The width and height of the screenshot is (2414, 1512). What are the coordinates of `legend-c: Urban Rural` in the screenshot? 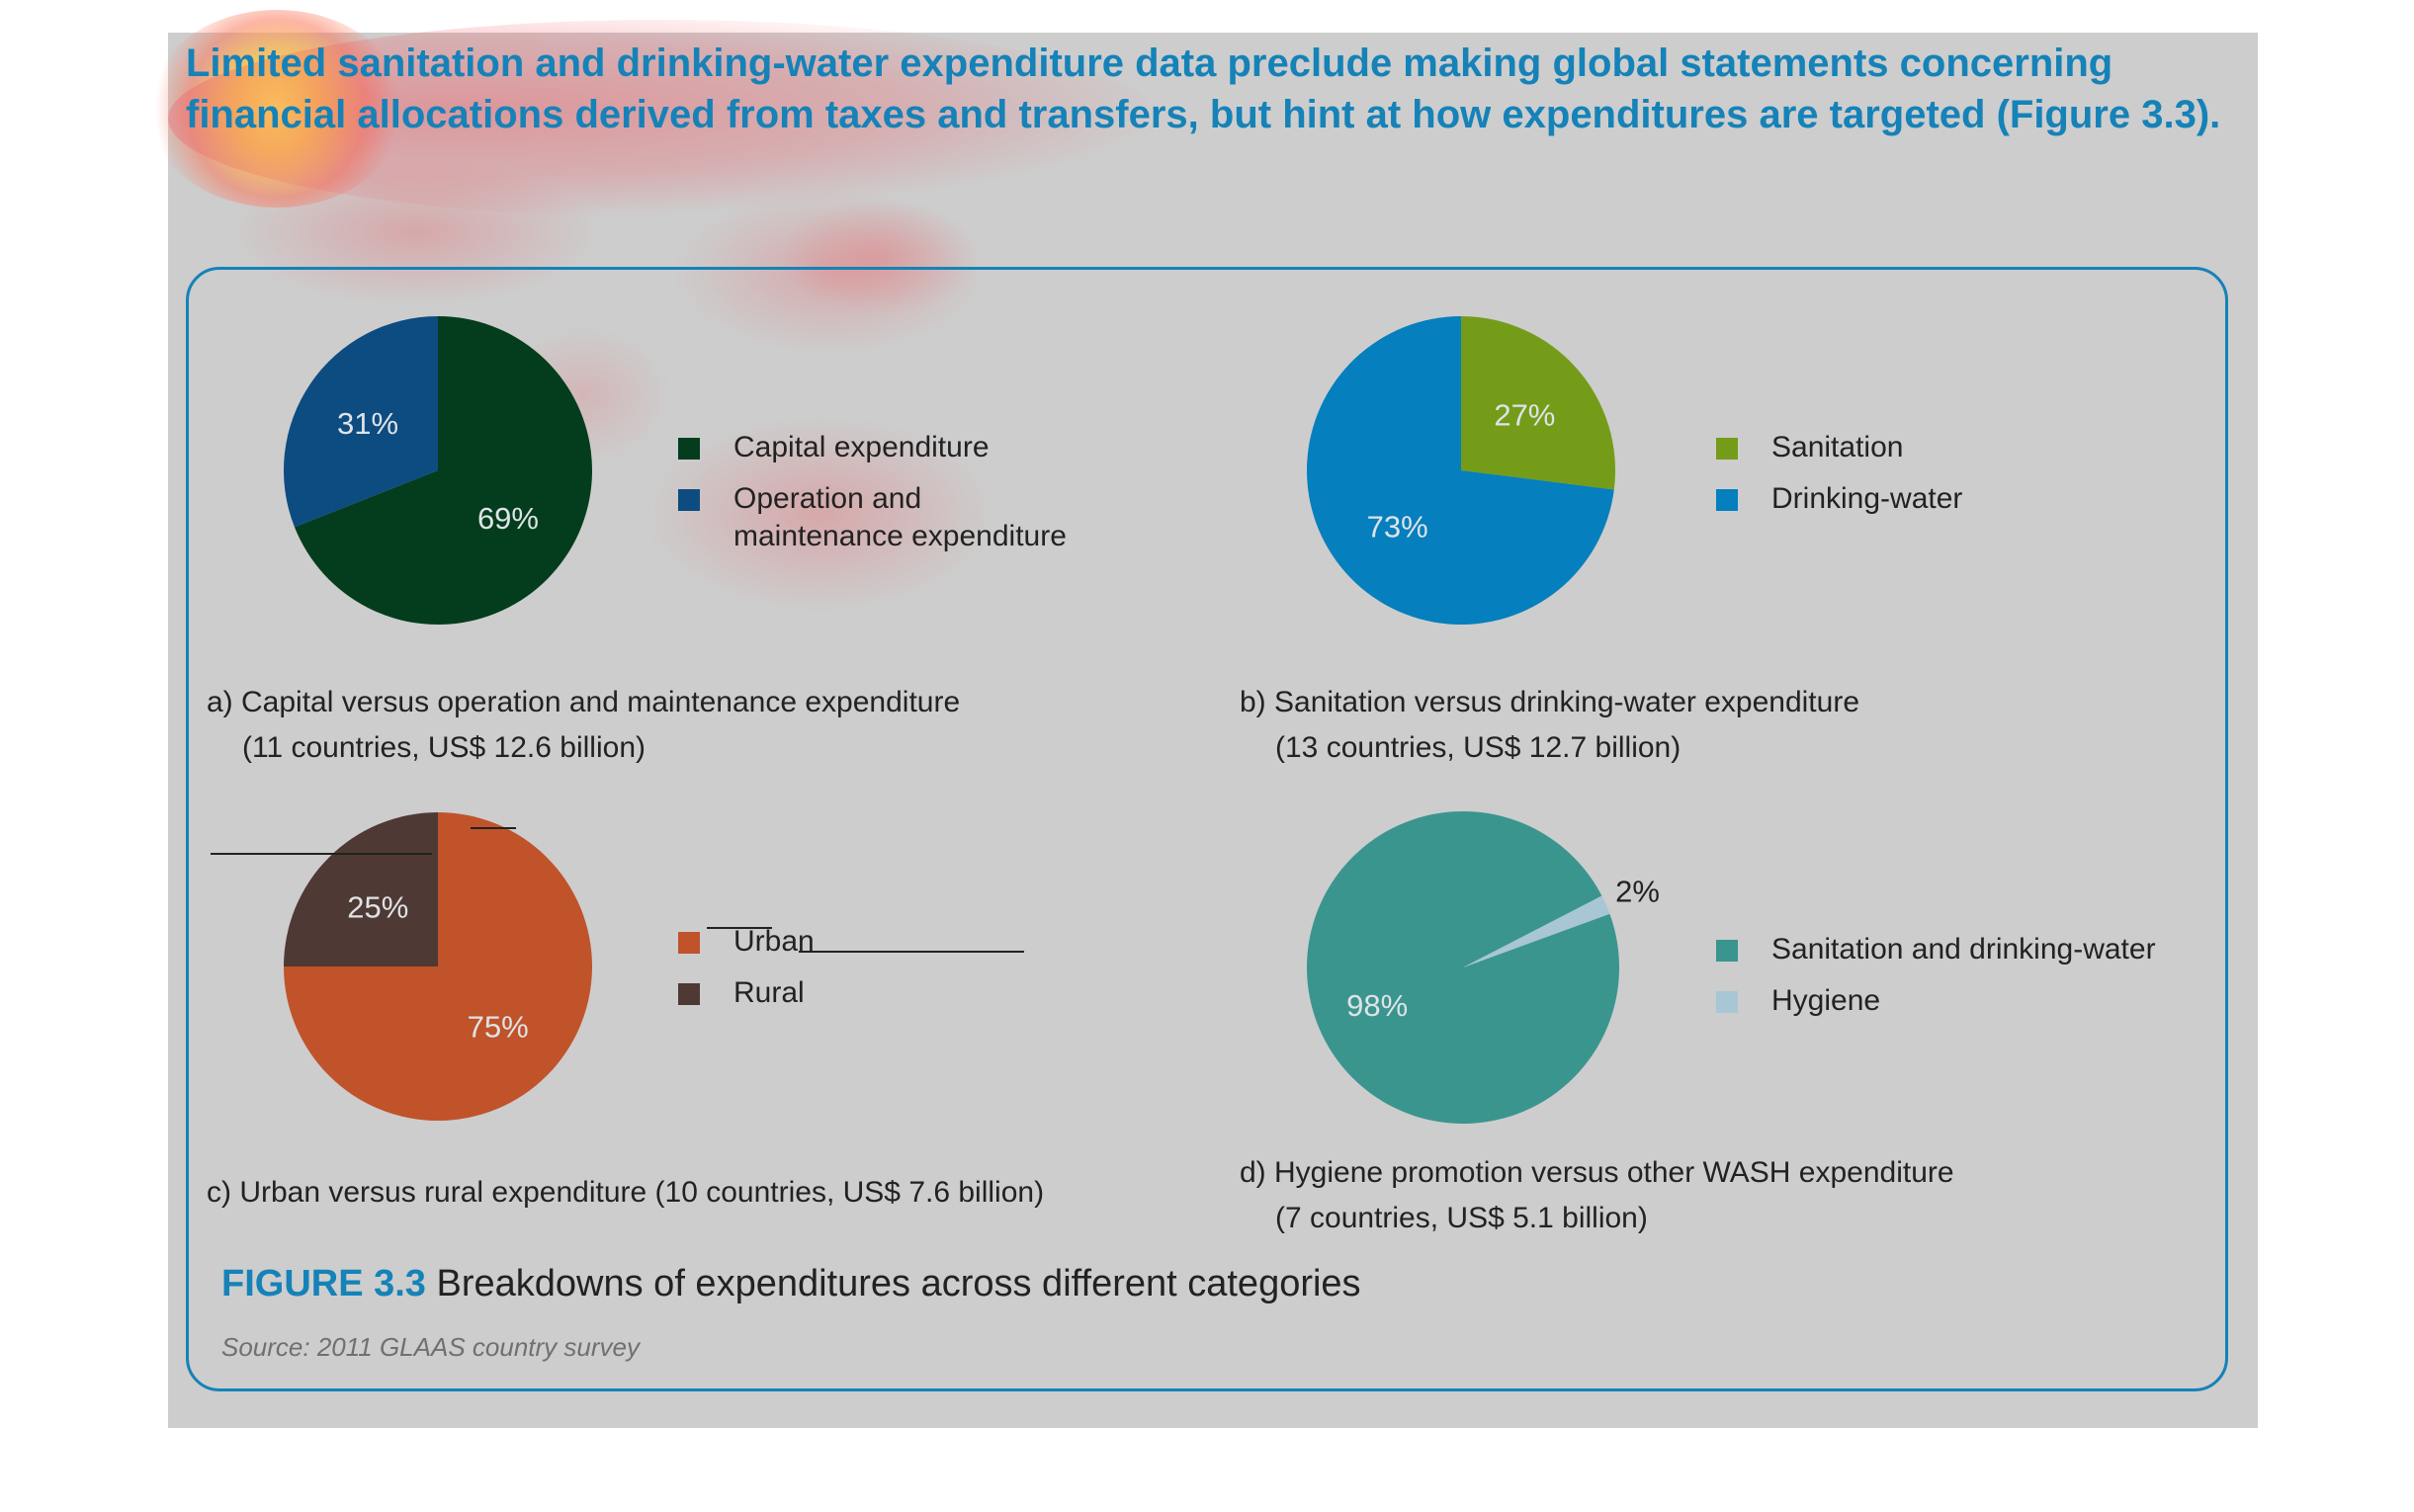 It's located at (885, 974).